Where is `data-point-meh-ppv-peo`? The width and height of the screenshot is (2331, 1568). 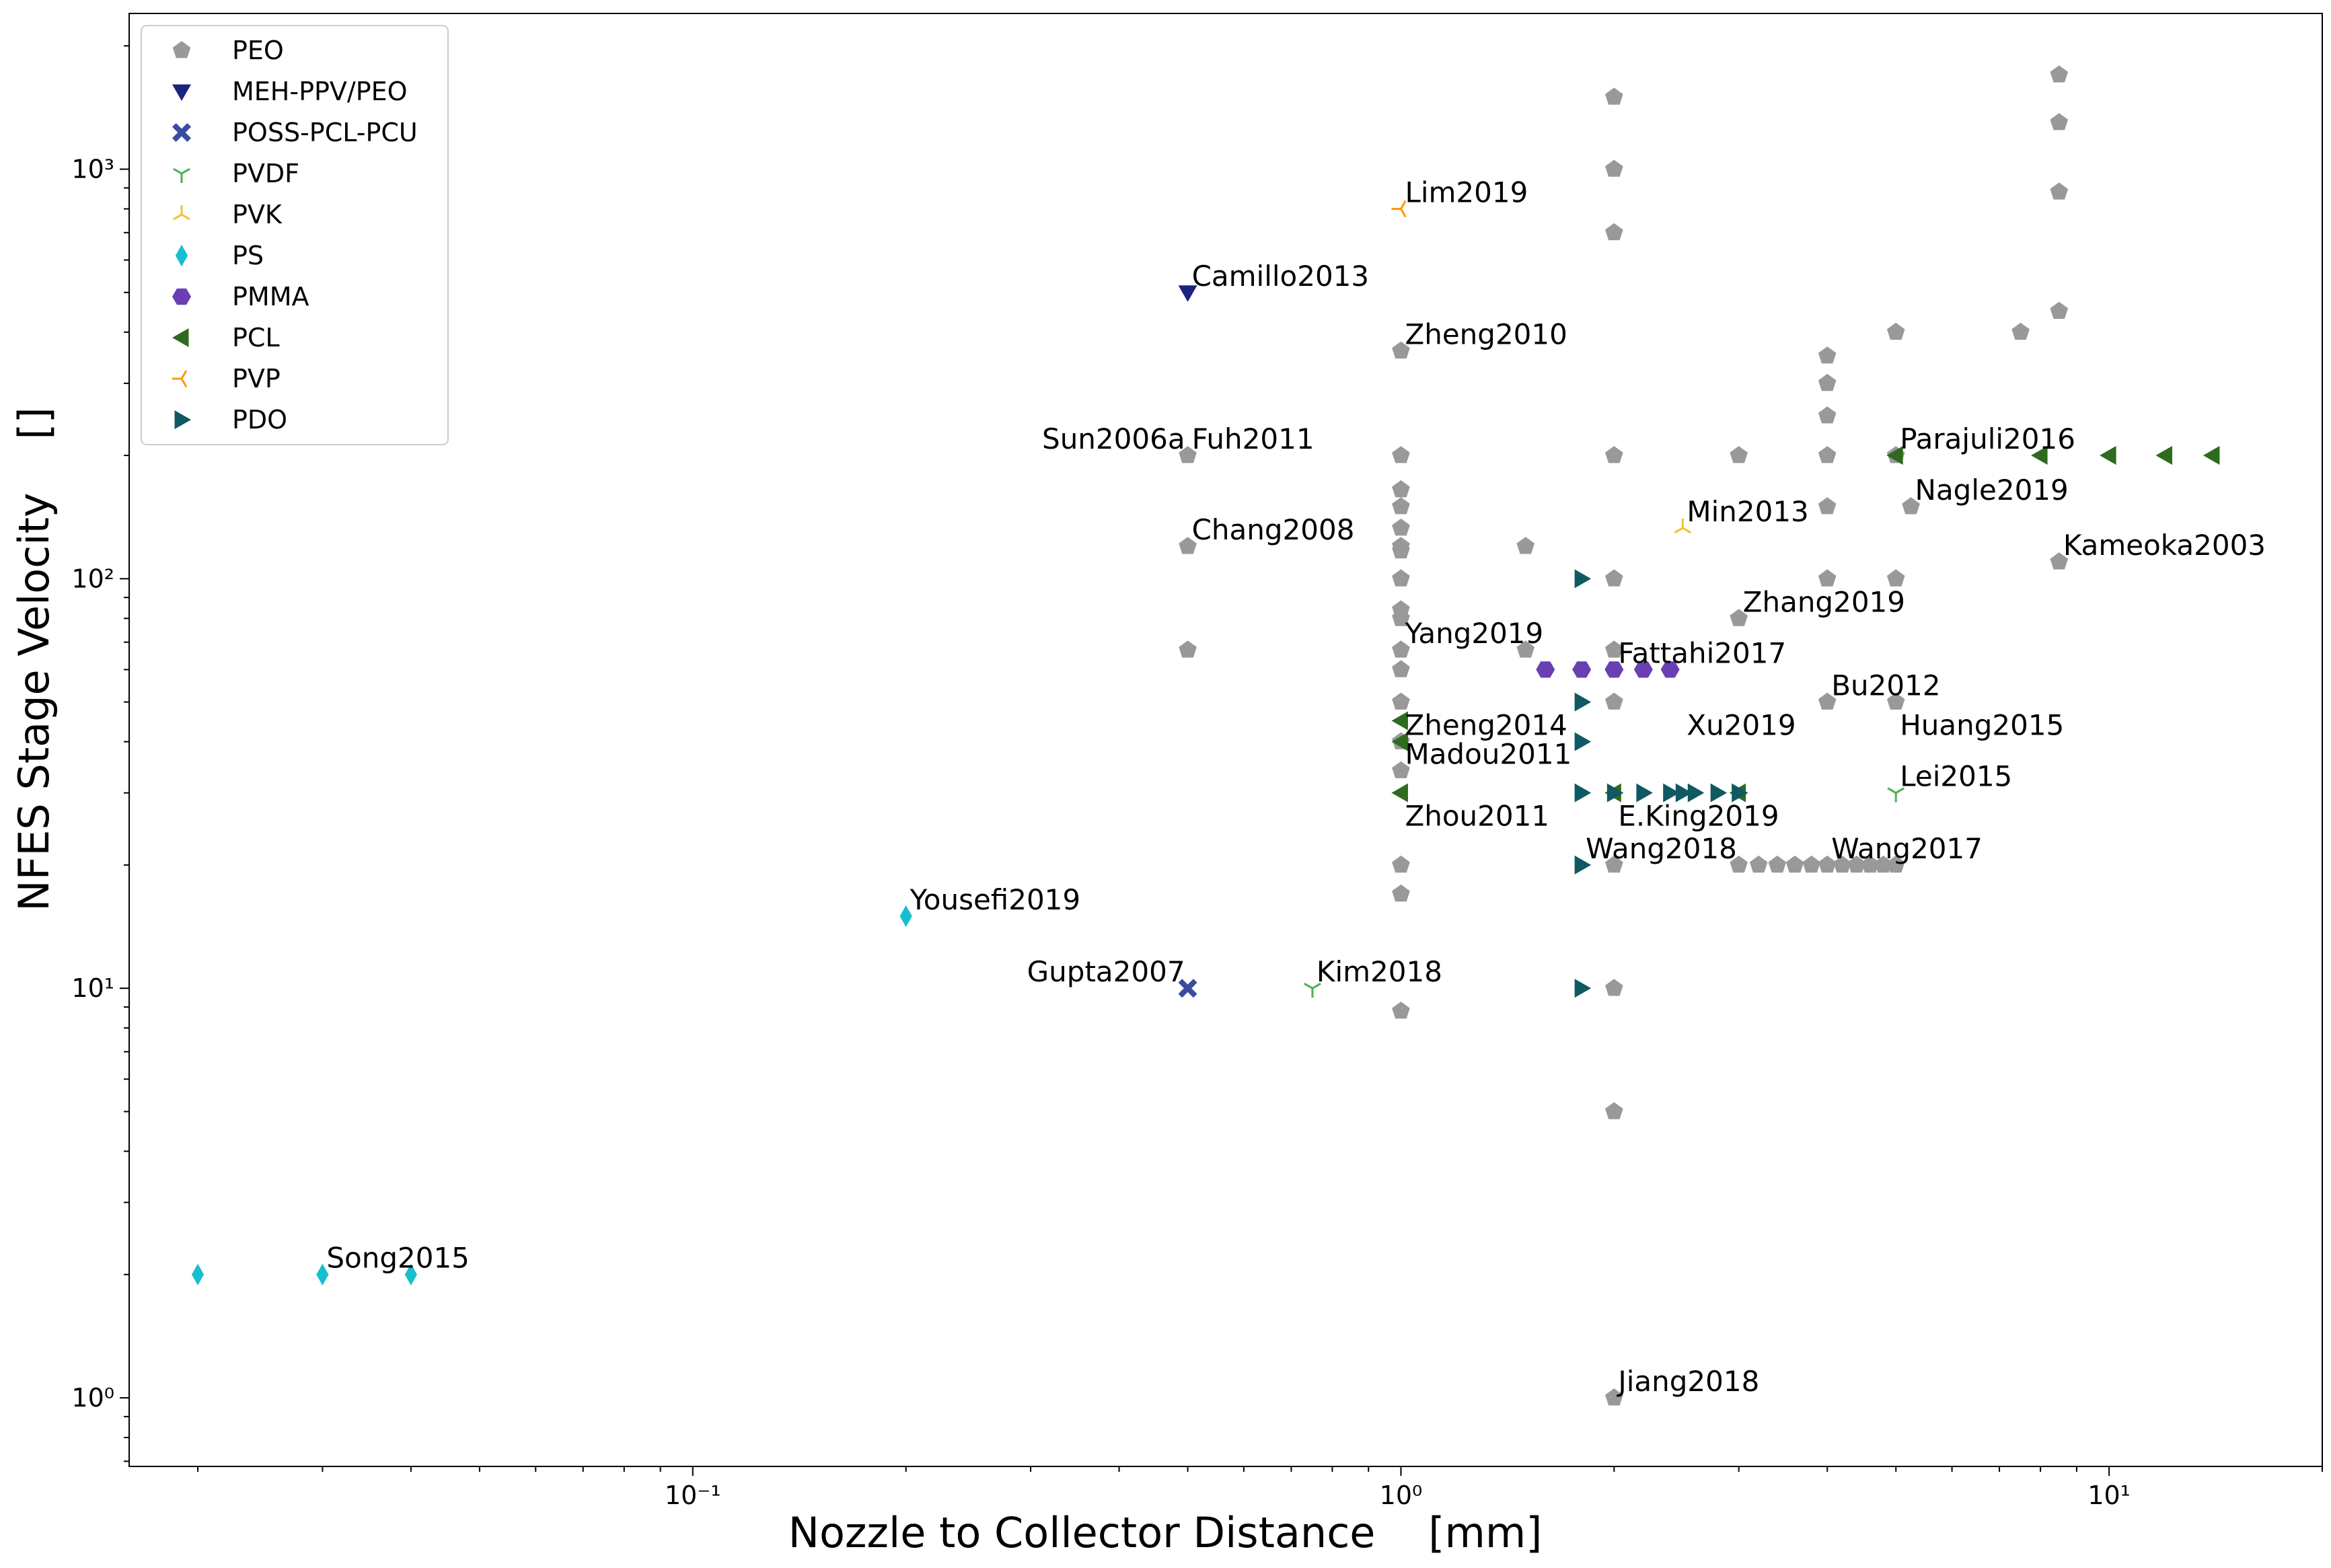 data-point-meh-ppv-peo is located at coordinates (1187, 293).